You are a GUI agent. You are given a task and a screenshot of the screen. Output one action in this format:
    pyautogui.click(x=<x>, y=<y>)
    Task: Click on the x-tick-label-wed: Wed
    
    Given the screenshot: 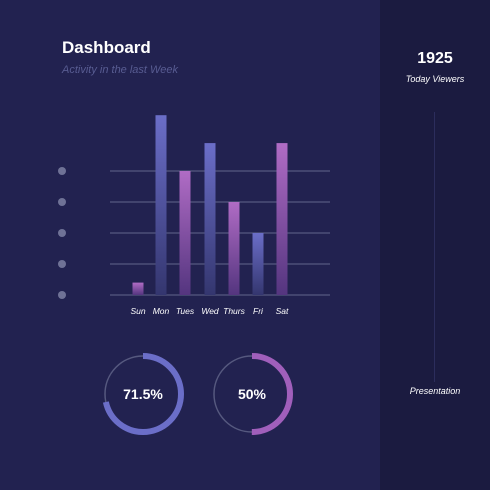 What is the action you would take?
    pyautogui.click(x=210, y=311)
    